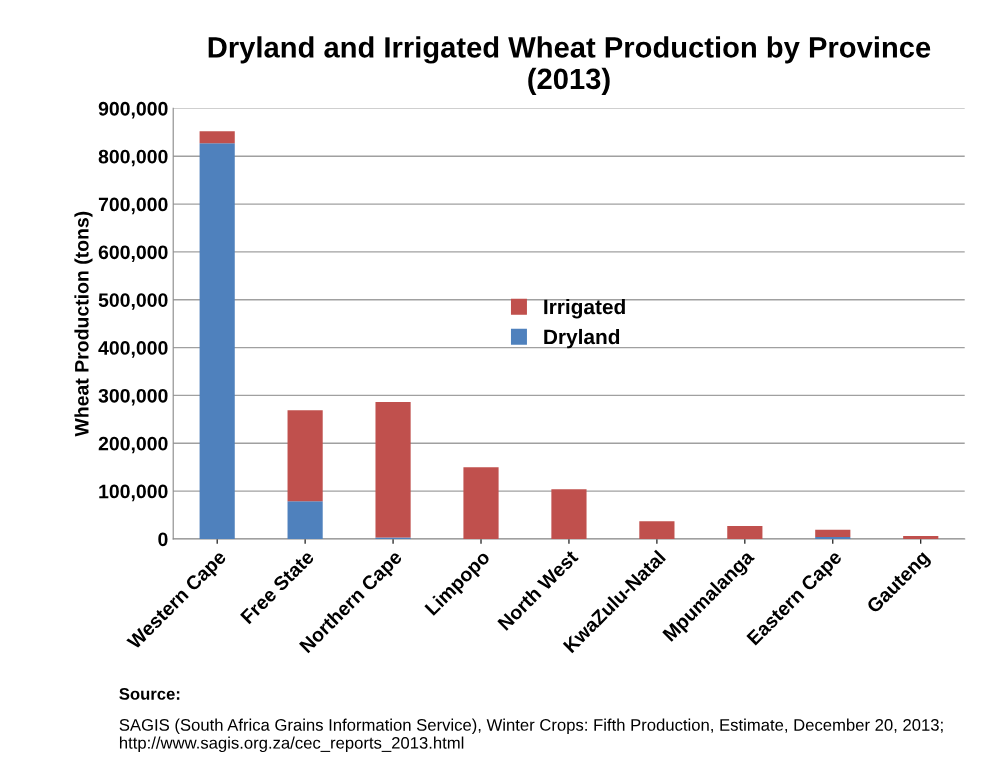 This screenshot has height=758, width=1007. What do you see at coordinates (83, 324) in the screenshot?
I see `y-axis-title: Wheat Production (tons)` at bounding box center [83, 324].